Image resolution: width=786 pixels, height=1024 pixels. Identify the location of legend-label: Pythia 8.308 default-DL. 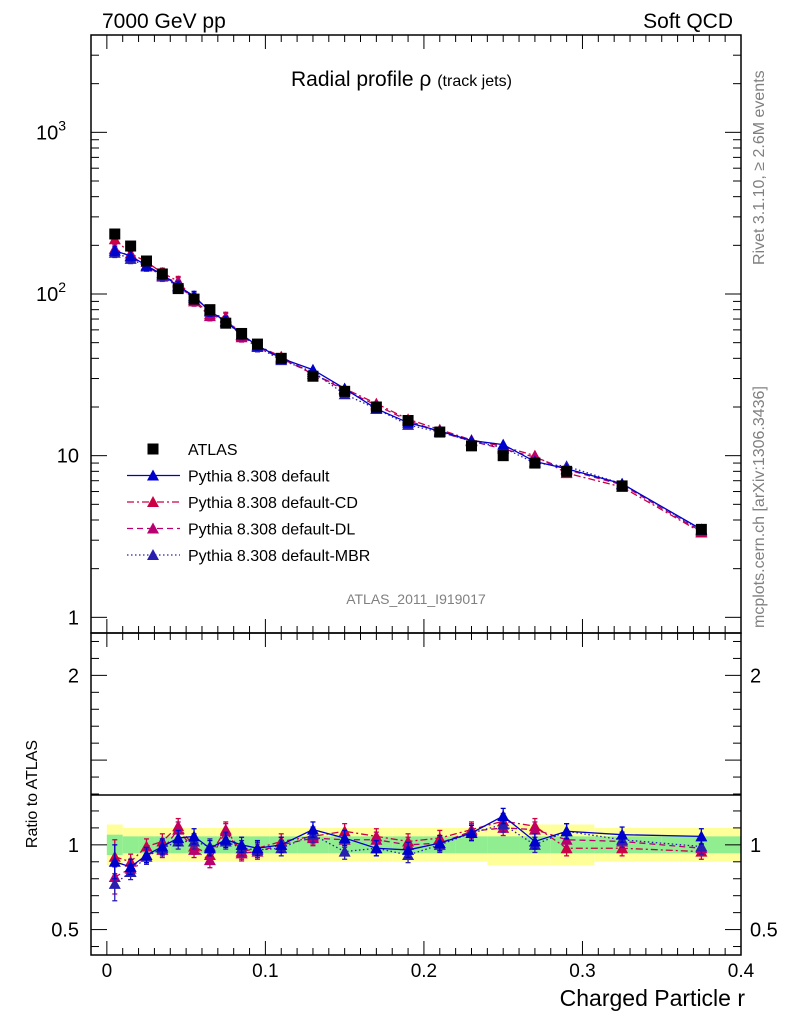
(271, 530).